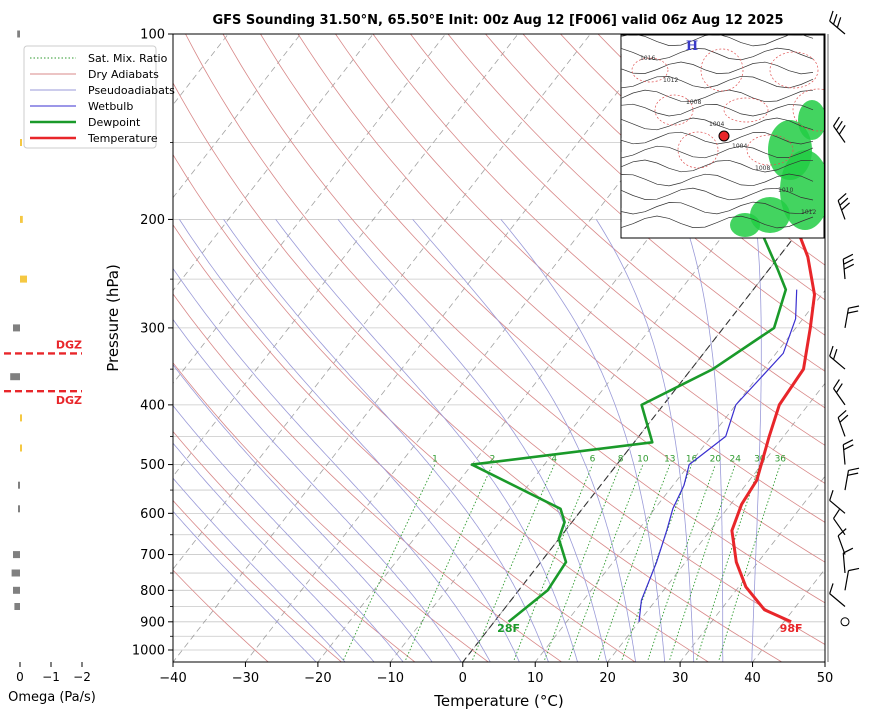  What do you see at coordinates (554, 460) in the screenshot?
I see `mixing-ratio-label: 4` at bounding box center [554, 460].